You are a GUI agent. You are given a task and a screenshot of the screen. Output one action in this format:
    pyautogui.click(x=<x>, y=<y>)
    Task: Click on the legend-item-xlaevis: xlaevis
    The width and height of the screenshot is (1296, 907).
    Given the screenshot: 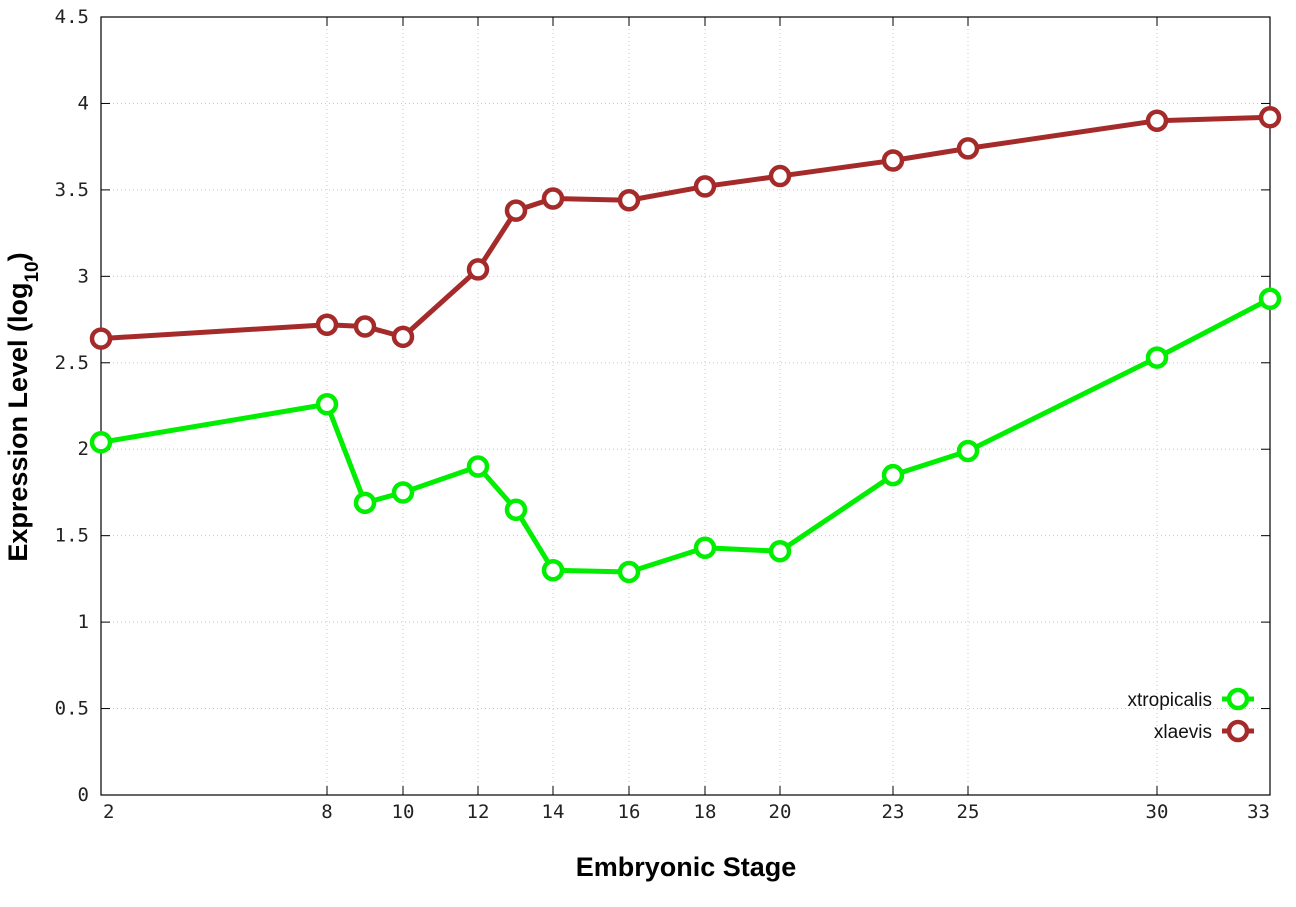 What is the action you would take?
    pyautogui.click(x=1204, y=731)
    